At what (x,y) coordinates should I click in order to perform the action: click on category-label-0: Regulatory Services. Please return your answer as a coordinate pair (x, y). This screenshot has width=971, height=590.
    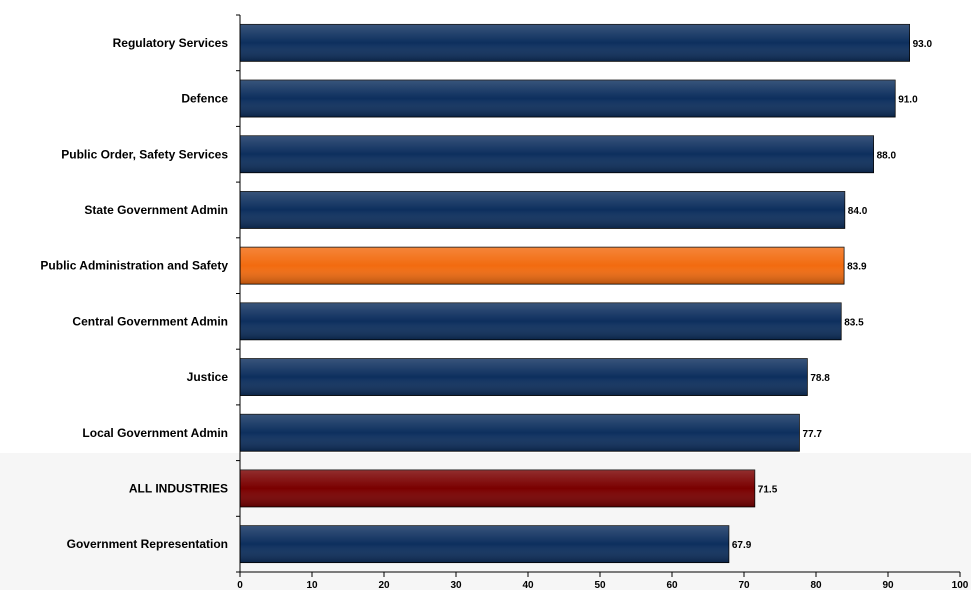
    Looking at the image, I should click on (171, 43).